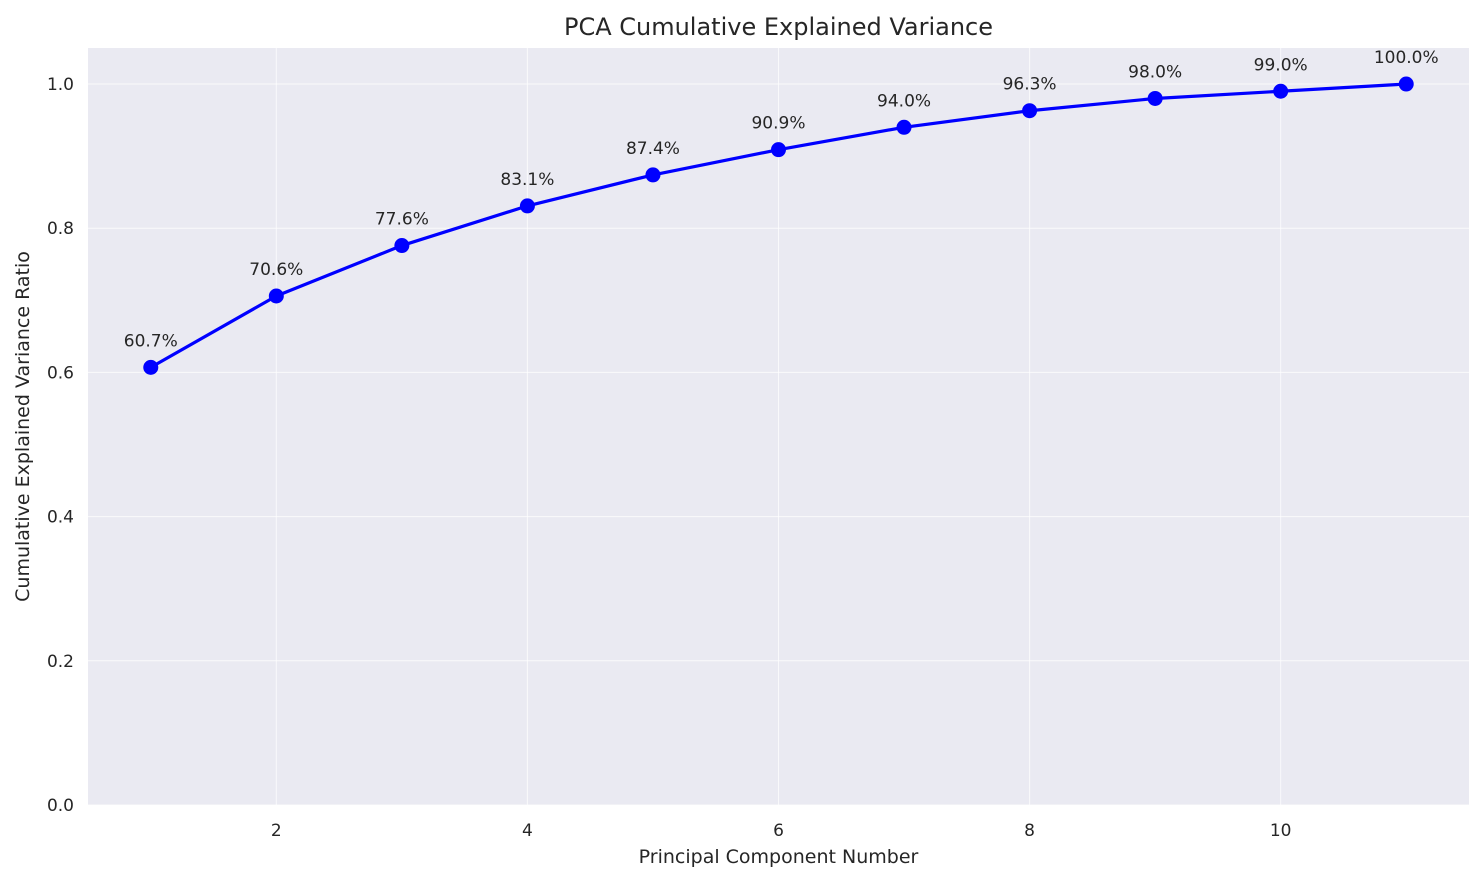 The height and width of the screenshot is (887, 1484). Describe the element at coordinates (1030, 85) in the screenshot. I see `data-label: 96.3%` at that location.